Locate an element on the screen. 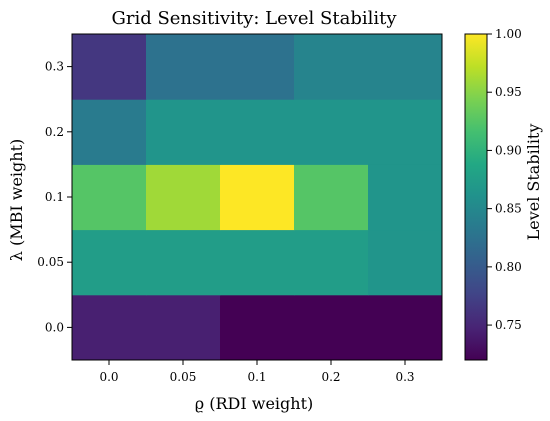 The height and width of the screenshot is (421, 550). y-axis-label: λ (MBI weight) is located at coordinates (16, 200).